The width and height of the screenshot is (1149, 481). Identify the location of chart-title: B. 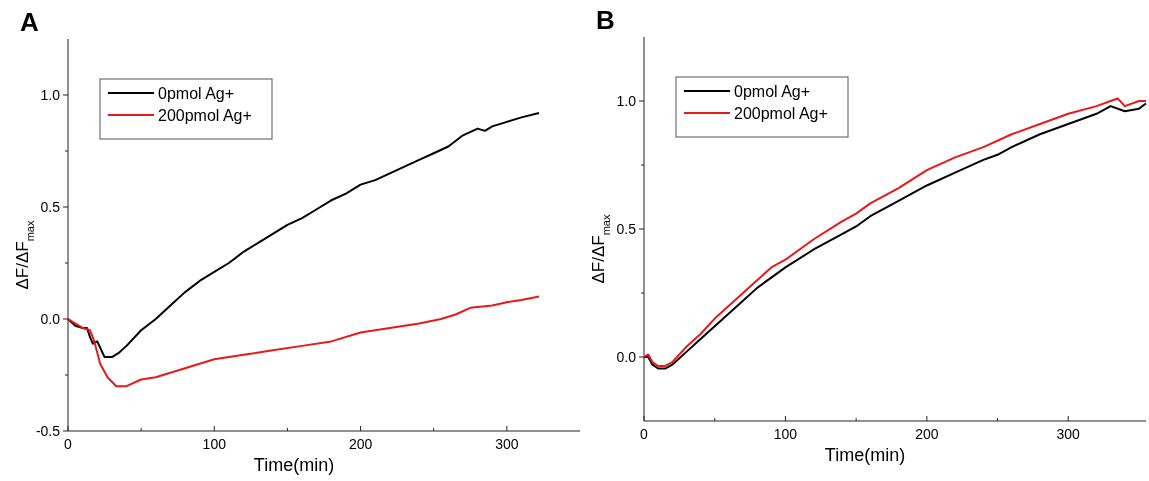
(605, 20).